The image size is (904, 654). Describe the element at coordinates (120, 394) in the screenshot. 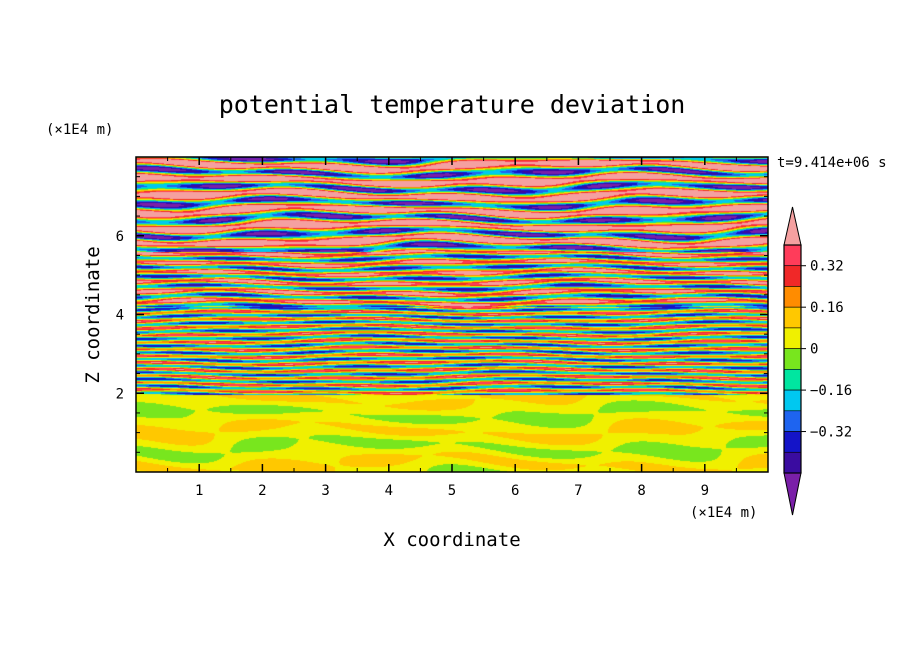

I see `y-tick-label: 2` at that location.